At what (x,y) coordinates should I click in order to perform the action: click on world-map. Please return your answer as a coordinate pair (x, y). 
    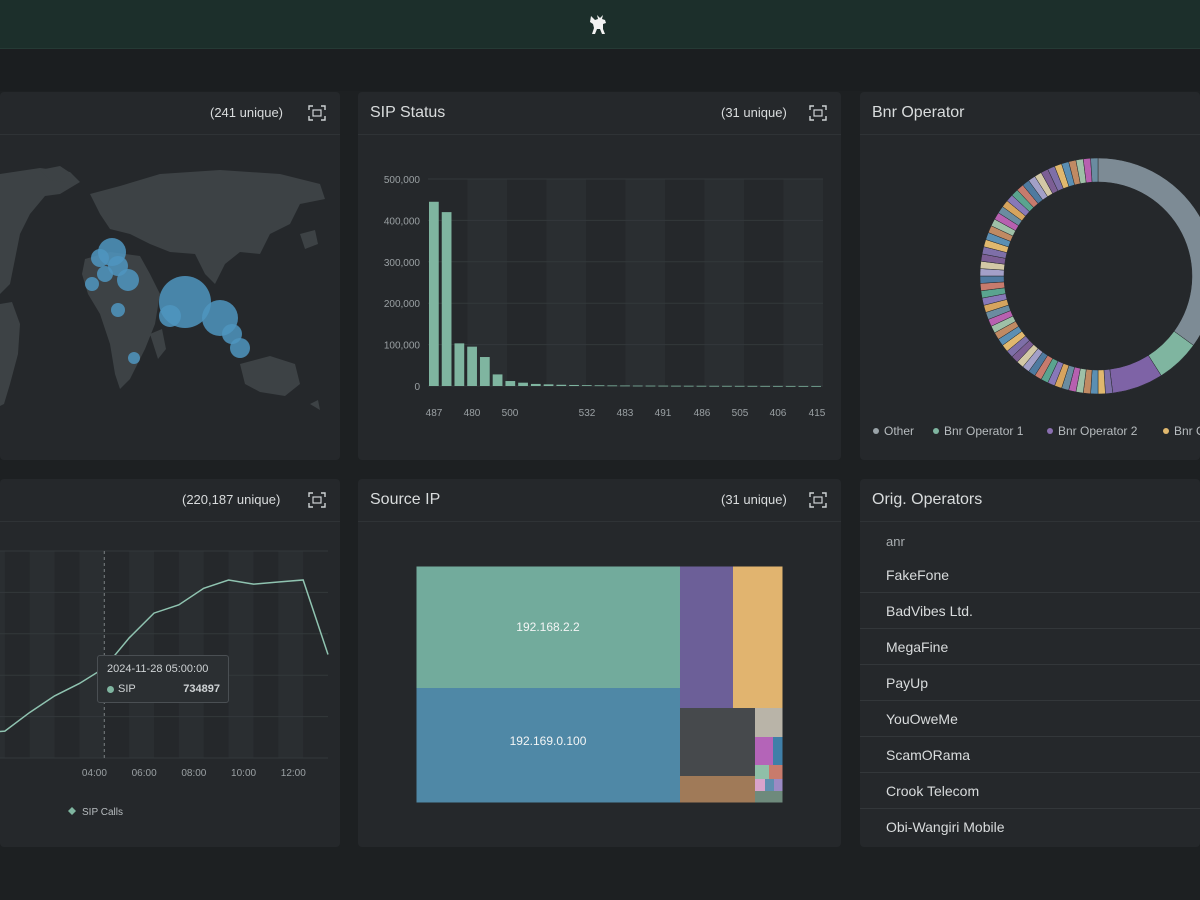
    Looking at the image, I should click on (170, 297).